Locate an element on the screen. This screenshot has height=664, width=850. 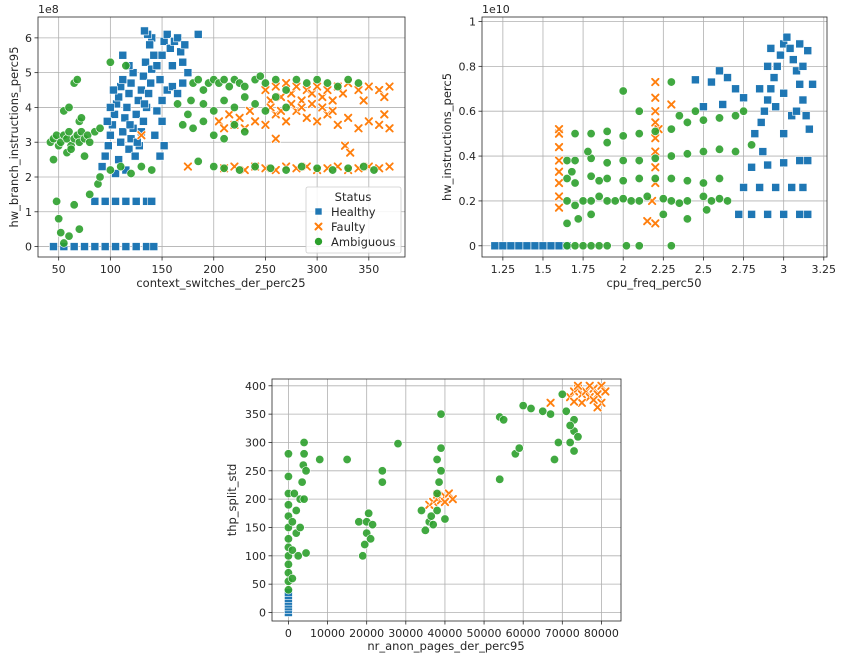
legend-box is located at coordinates (353, 220).